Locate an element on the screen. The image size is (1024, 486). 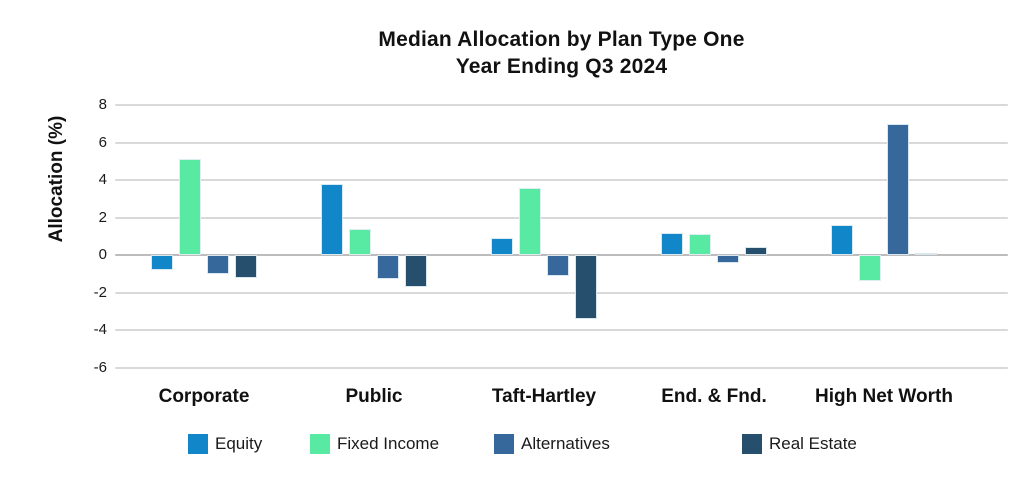
bar-corporate-alternatives is located at coordinates (218, 264).